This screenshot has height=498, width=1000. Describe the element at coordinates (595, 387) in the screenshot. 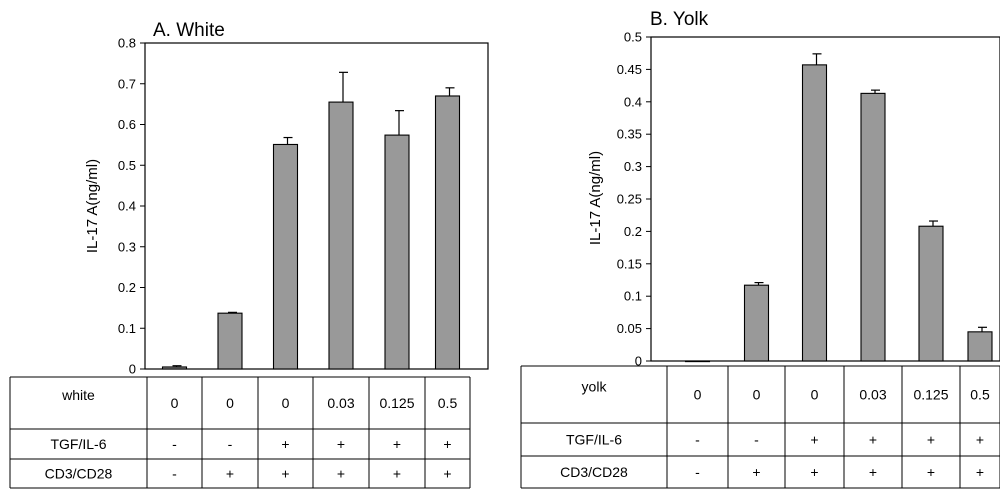

I see `table-row-label: yolk` at that location.